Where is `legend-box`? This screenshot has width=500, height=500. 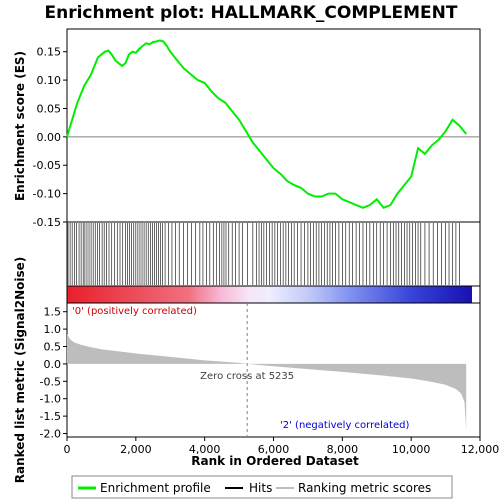
legend-box is located at coordinates (262, 487).